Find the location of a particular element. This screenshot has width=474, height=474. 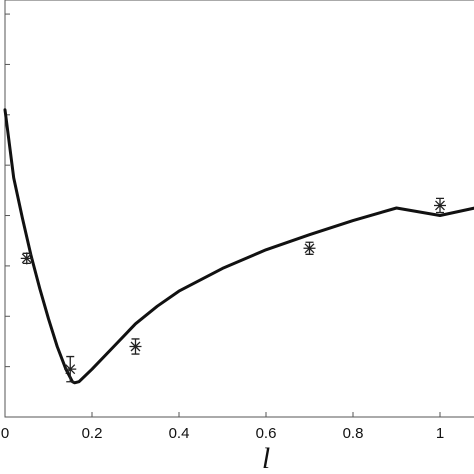

x-tick-label: 0.4 is located at coordinates (179, 433).